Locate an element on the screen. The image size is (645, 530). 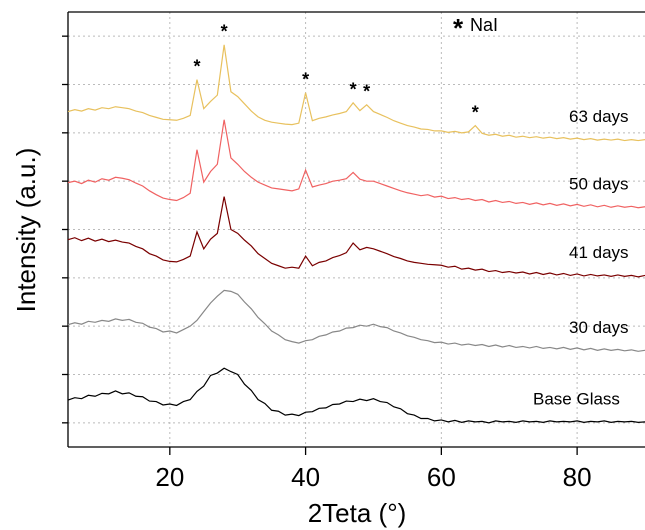
series-label: Base Glass is located at coordinates (576, 398).